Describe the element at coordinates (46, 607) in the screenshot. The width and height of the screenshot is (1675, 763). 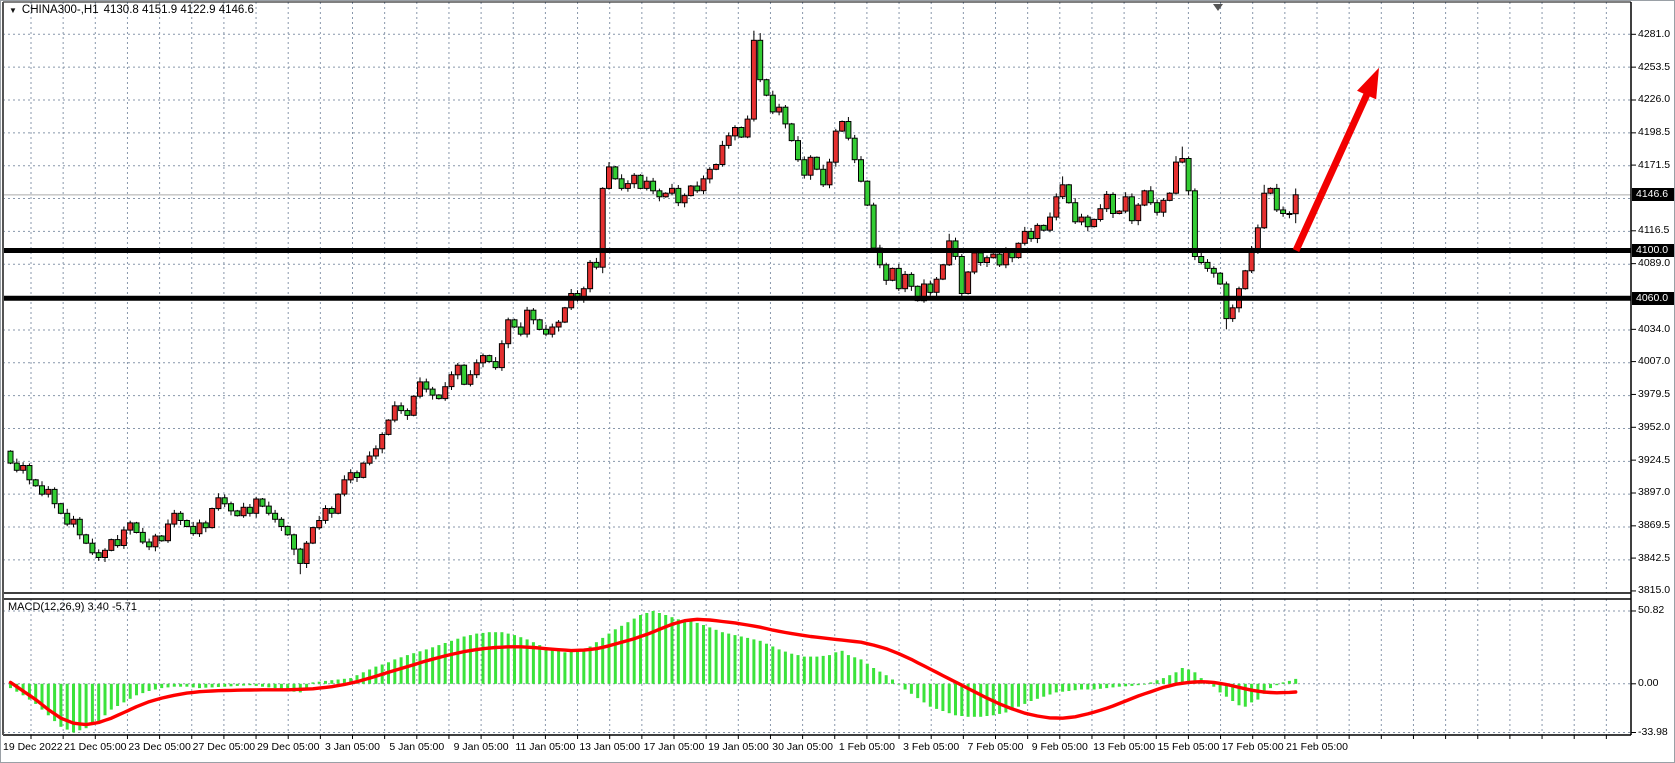
I see `macd-name: MACD(12,26,9)` at that location.